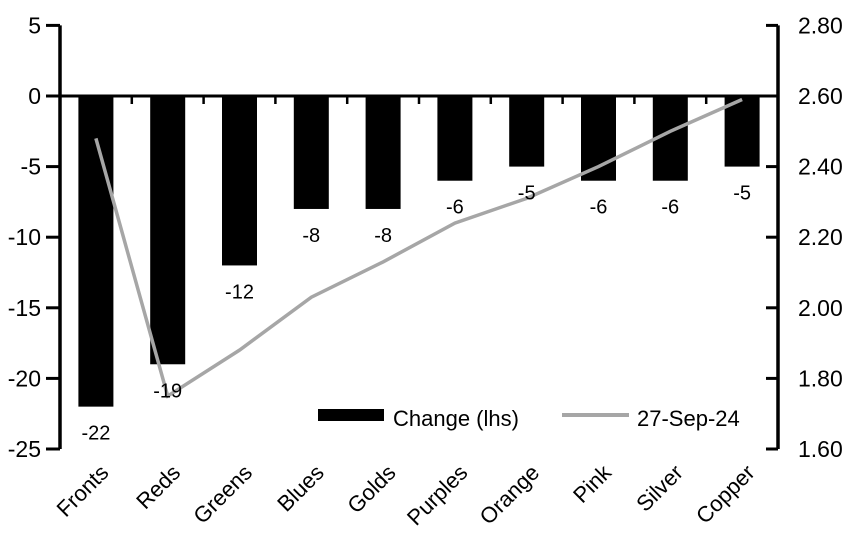 The image size is (852, 550). Describe the element at coordinates (351, 415) in the screenshot. I see `legend-bar-swatch` at that location.